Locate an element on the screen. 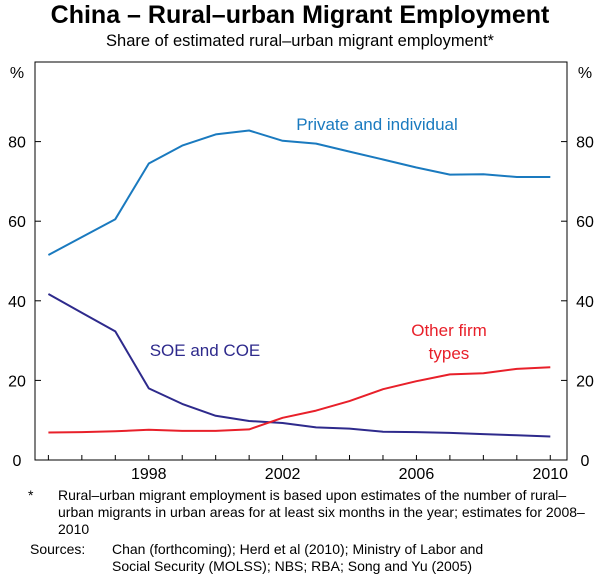 The height and width of the screenshot is (581, 600). y-tick-label-left: 0 is located at coordinates (17, 461).